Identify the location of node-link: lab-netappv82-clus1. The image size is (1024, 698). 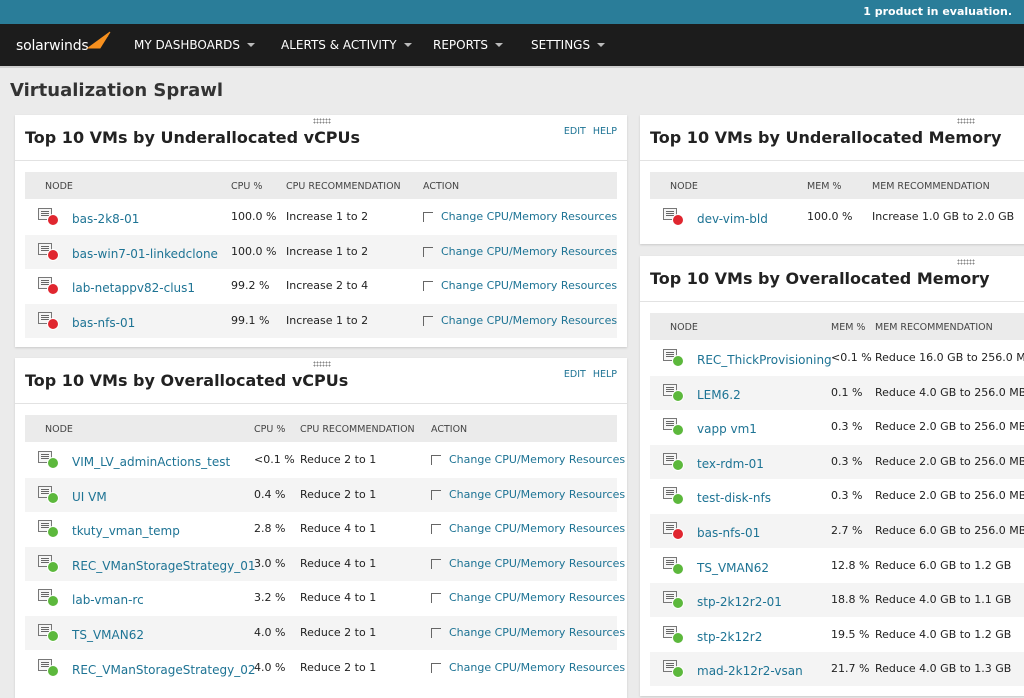
(134, 288).